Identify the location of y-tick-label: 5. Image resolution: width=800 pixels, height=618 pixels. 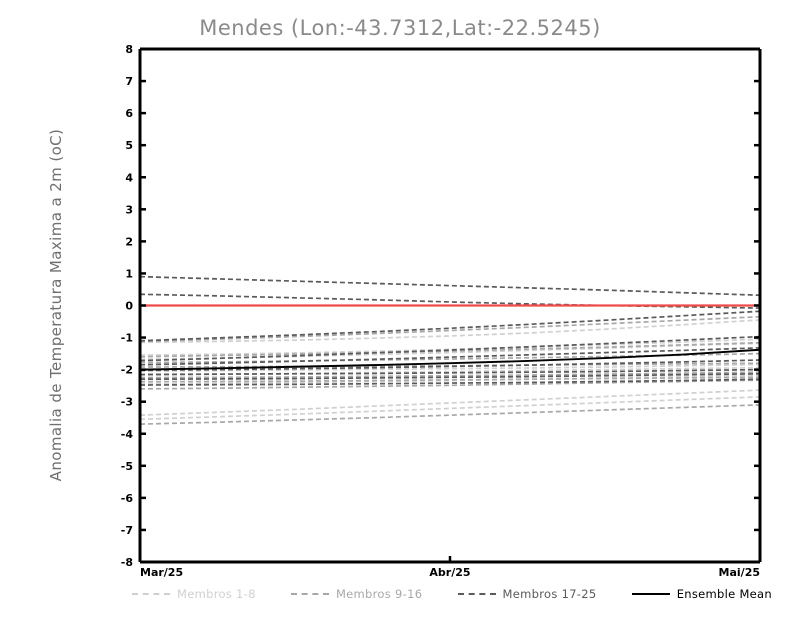
(129, 145).